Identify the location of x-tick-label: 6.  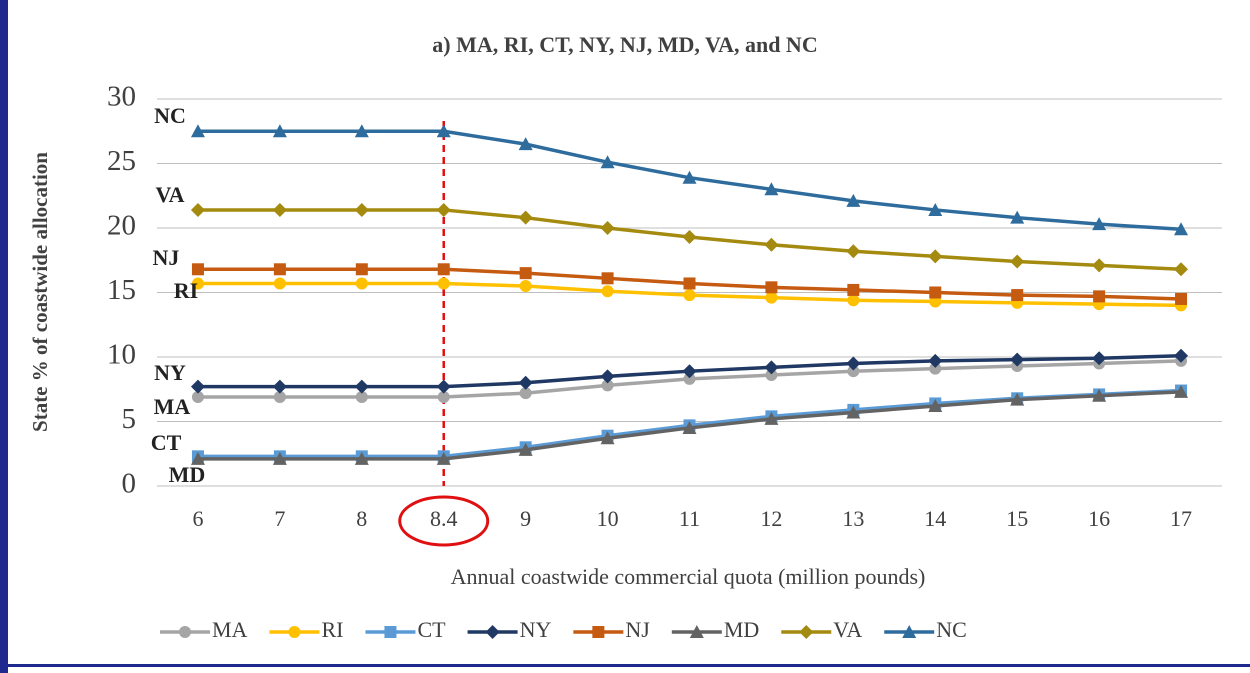
(197, 518).